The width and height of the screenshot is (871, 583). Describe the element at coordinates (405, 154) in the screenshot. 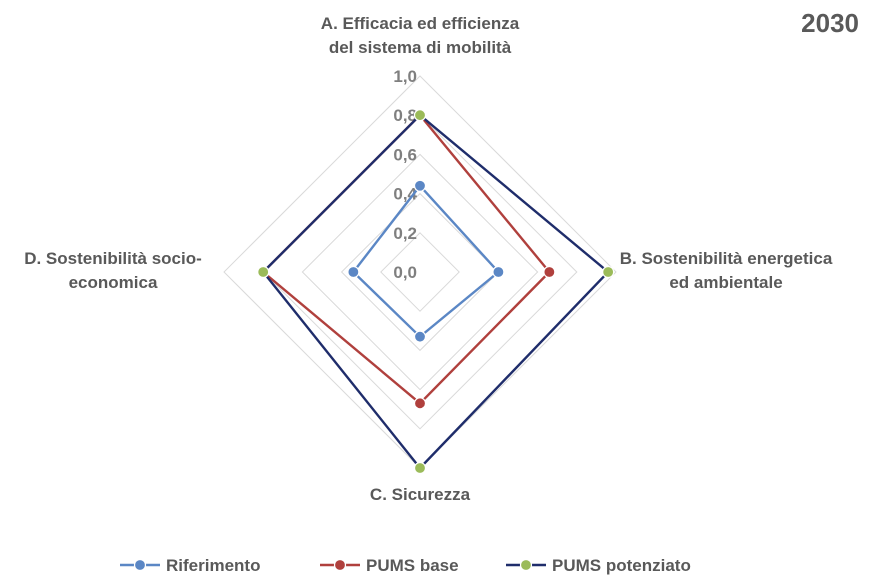

I see `radial-tick-label: 0,6` at that location.